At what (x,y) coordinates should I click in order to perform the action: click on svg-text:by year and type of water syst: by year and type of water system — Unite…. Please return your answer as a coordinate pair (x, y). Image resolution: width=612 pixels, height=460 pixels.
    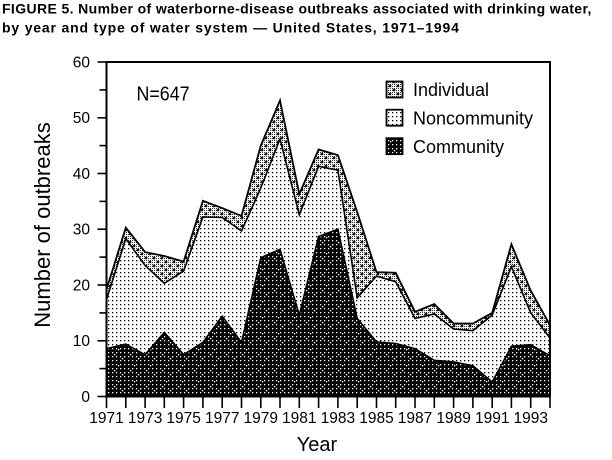
    Looking at the image, I should click on (231, 28).